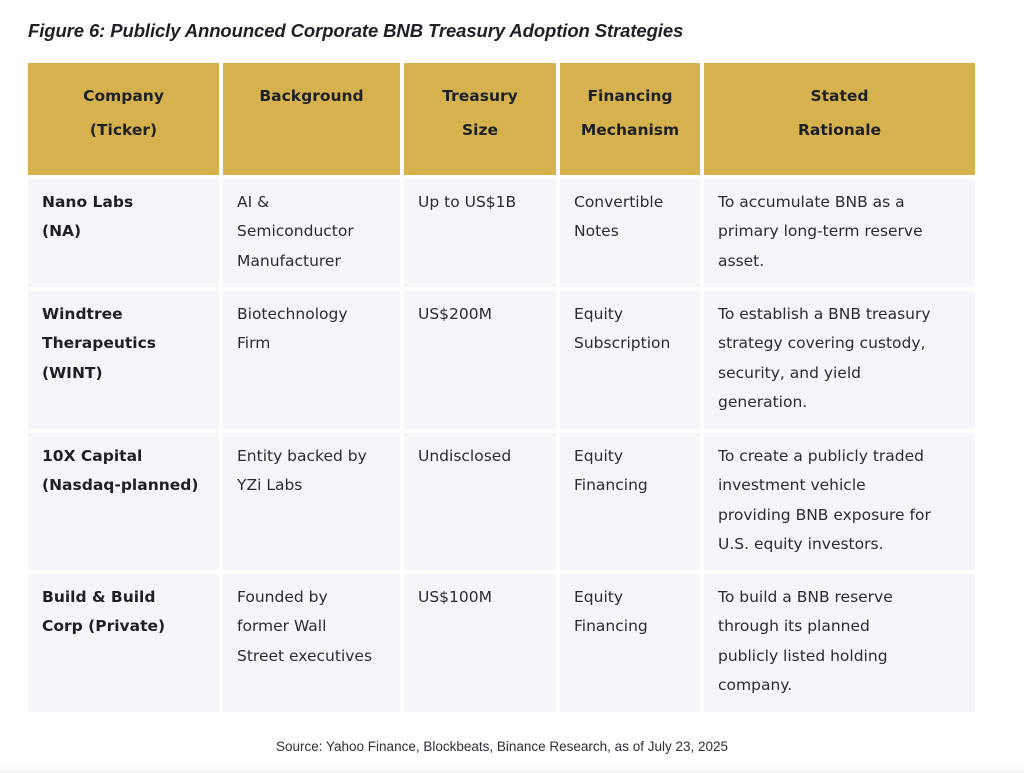  Describe the element at coordinates (467, 202) in the screenshot. I see `cell-text-line: Up to US$1B` at that location.